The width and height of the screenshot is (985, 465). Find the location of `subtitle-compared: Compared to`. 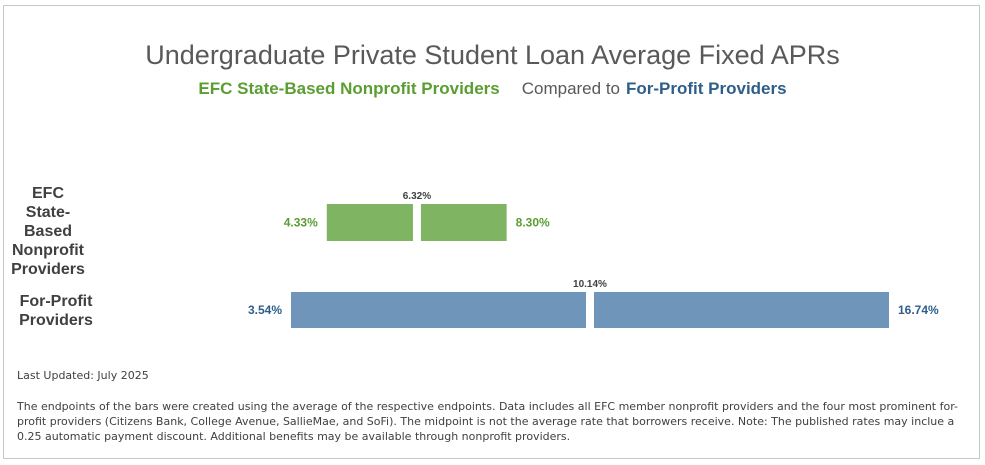

subtitle-compared: Compared to is located at coordinates (570, 88).